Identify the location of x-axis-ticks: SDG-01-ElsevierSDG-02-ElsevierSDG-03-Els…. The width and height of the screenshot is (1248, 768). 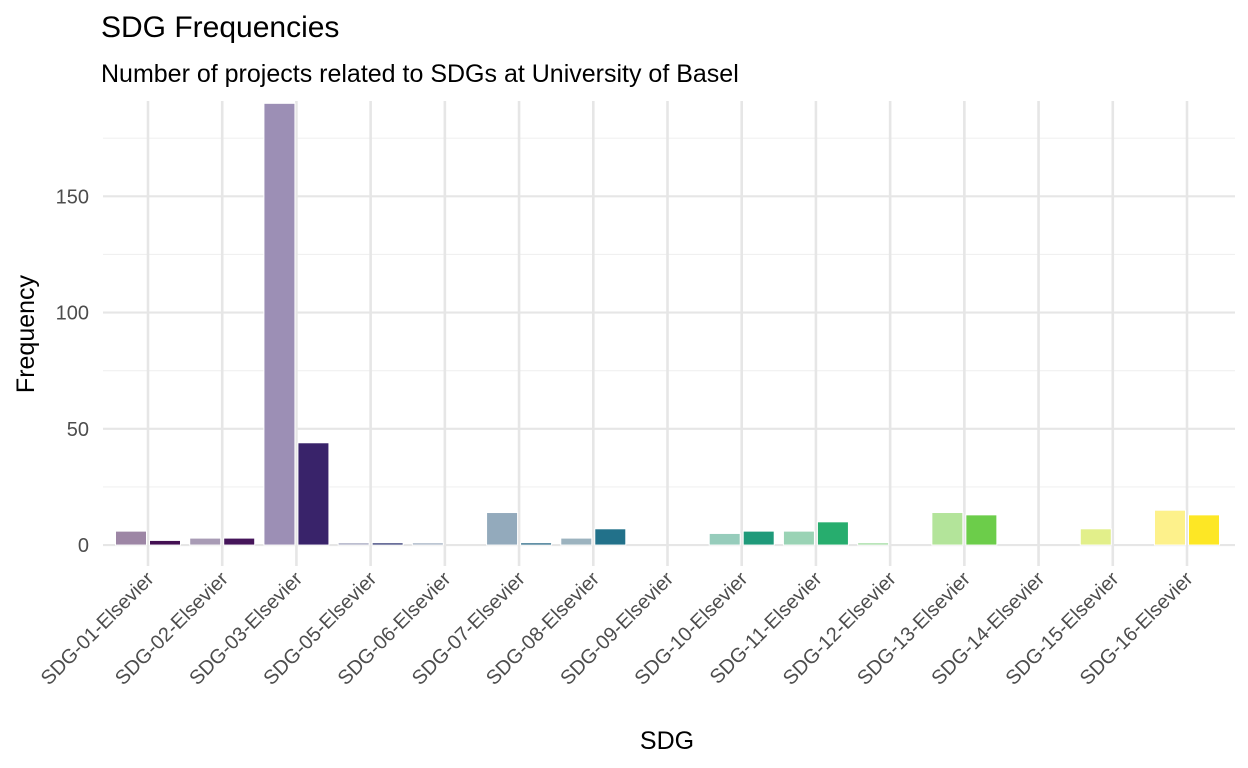
(617, 629).